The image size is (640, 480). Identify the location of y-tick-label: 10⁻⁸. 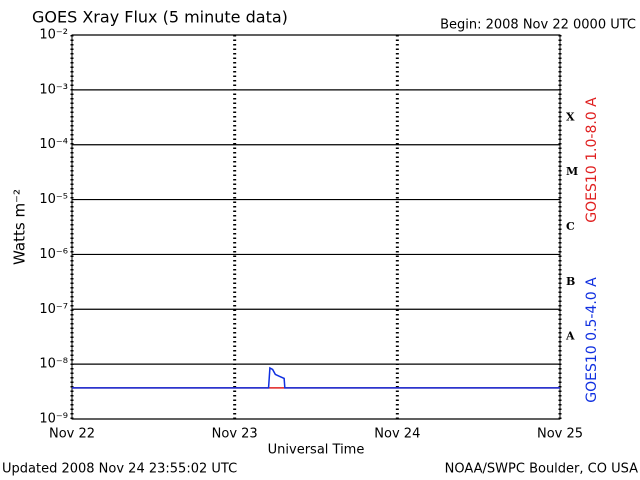
(53, 364).